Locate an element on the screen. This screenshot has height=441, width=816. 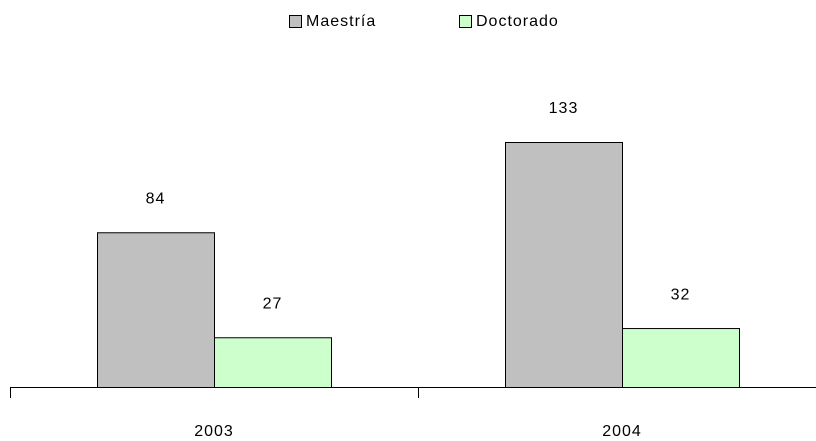
x-tick-label: 2004 is located at coordinates (622, 431).